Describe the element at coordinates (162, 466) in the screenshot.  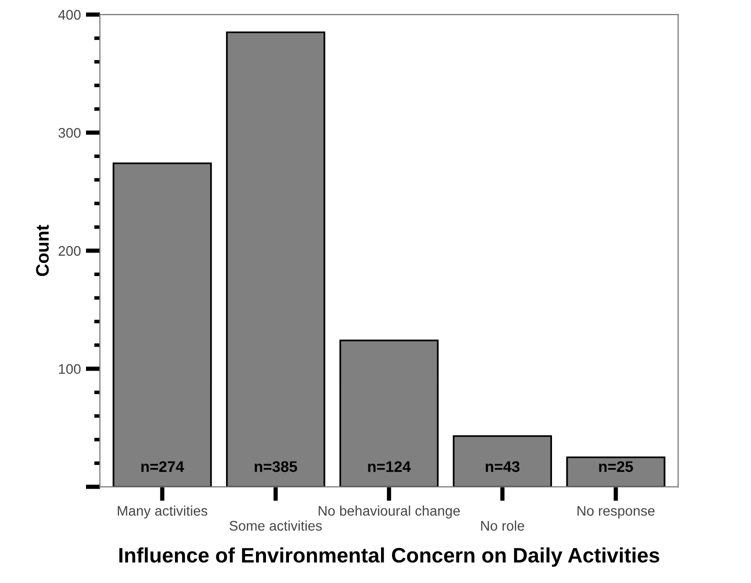
I see `data-label: n=274` at that location.